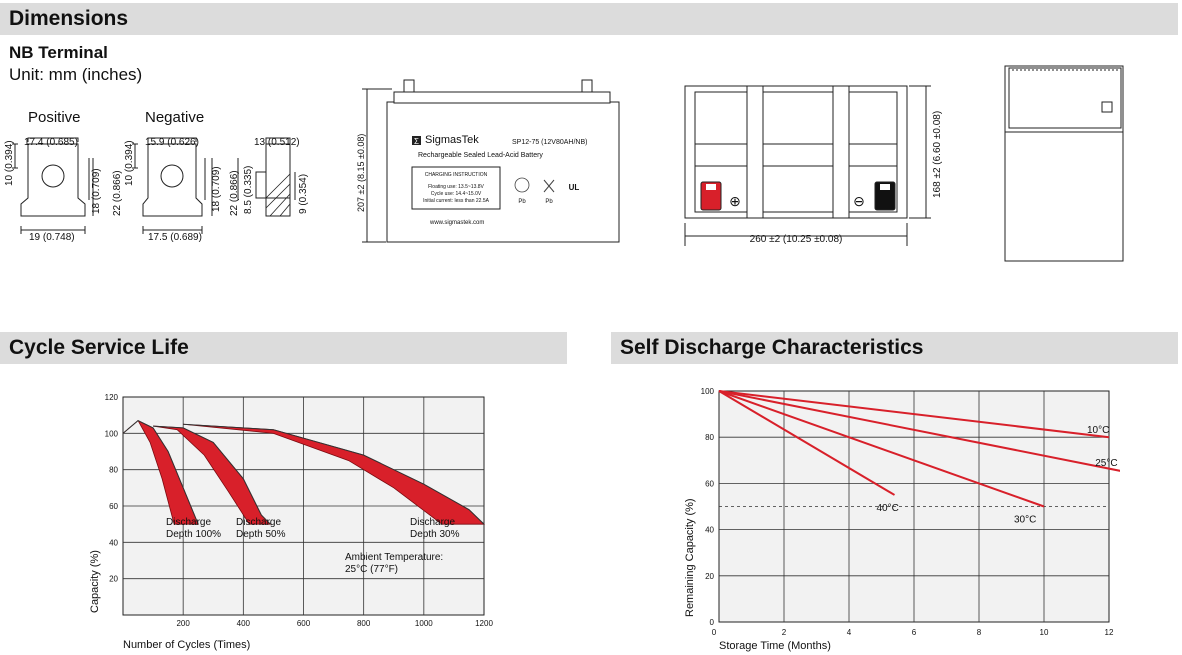 The width and height of the screenshot is (1182, 655). Describe the element at coordinates (54, 117) in the screenshot. I see `positive-label: Positive` at that location.